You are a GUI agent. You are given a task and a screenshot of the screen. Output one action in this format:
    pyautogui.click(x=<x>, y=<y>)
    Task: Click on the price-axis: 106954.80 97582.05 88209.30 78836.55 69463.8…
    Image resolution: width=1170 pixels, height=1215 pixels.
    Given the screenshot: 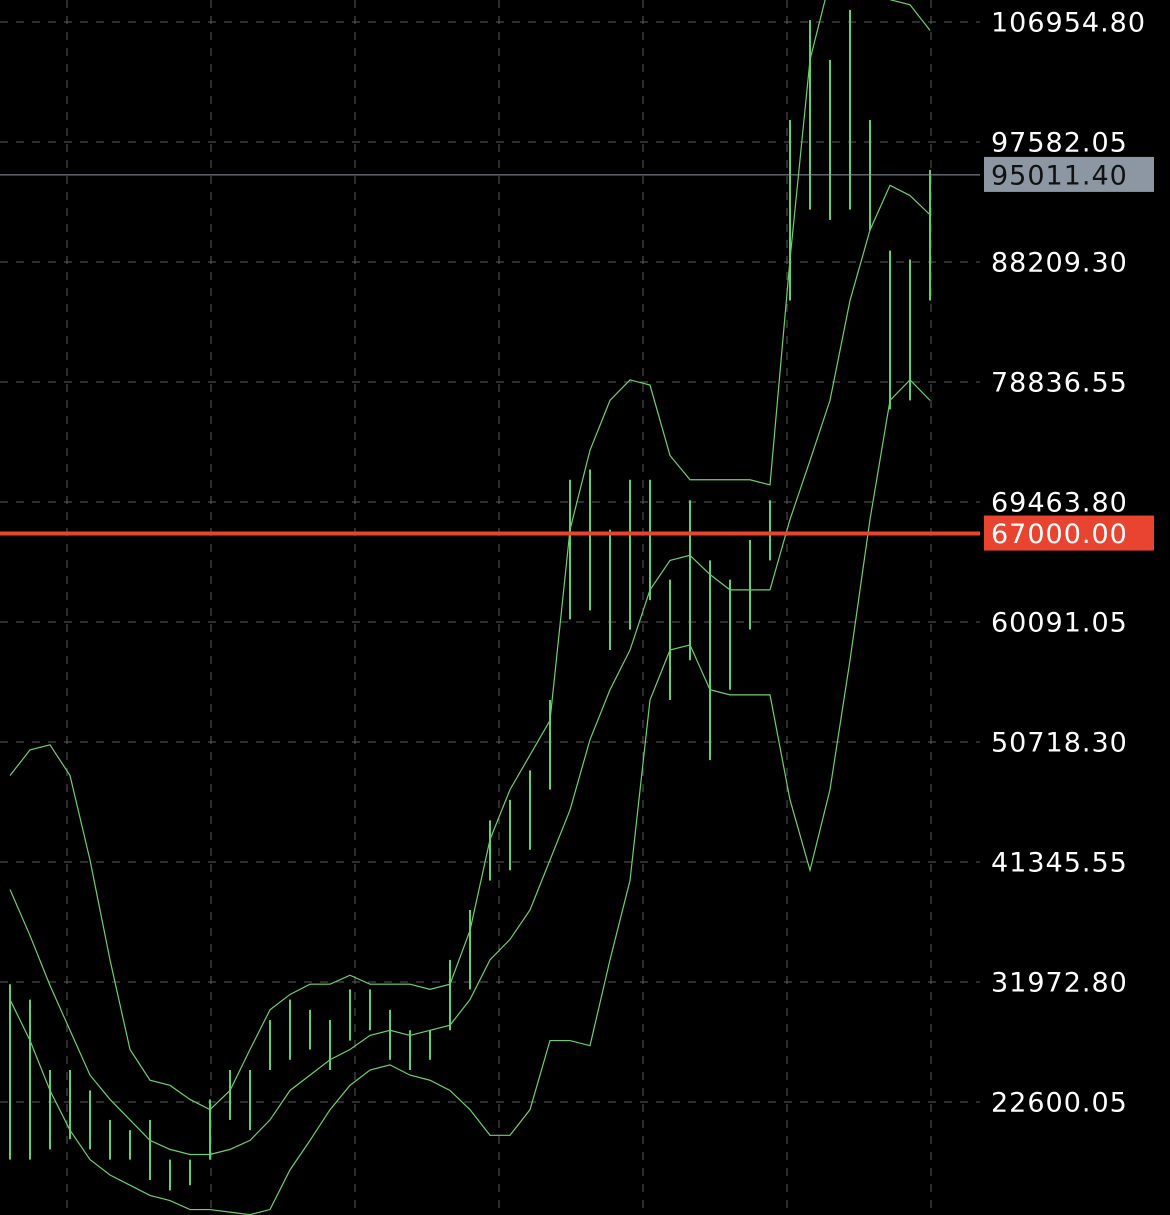 What is the action you would take?
    pyautogui.click(x=1069, y=562)
    